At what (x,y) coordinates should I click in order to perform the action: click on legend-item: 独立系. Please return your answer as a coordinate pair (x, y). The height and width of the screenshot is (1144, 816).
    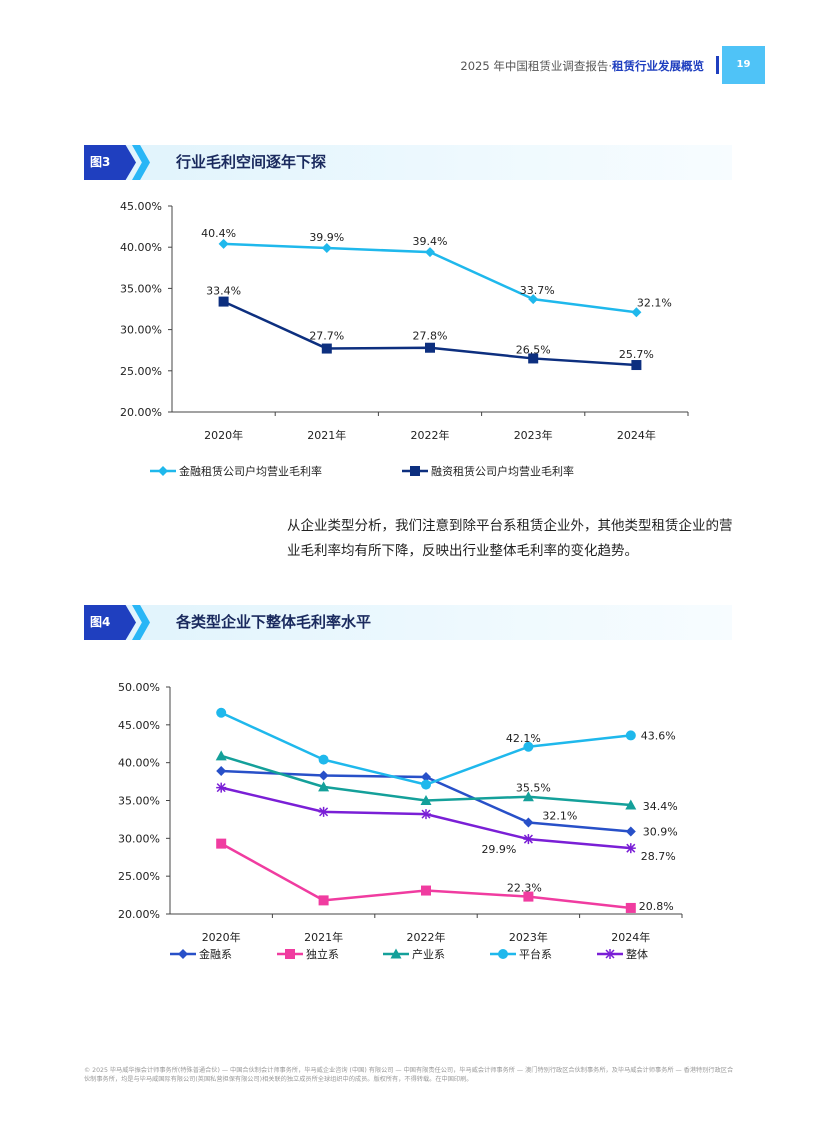
    Looking at the image, I should click on (308, 954).